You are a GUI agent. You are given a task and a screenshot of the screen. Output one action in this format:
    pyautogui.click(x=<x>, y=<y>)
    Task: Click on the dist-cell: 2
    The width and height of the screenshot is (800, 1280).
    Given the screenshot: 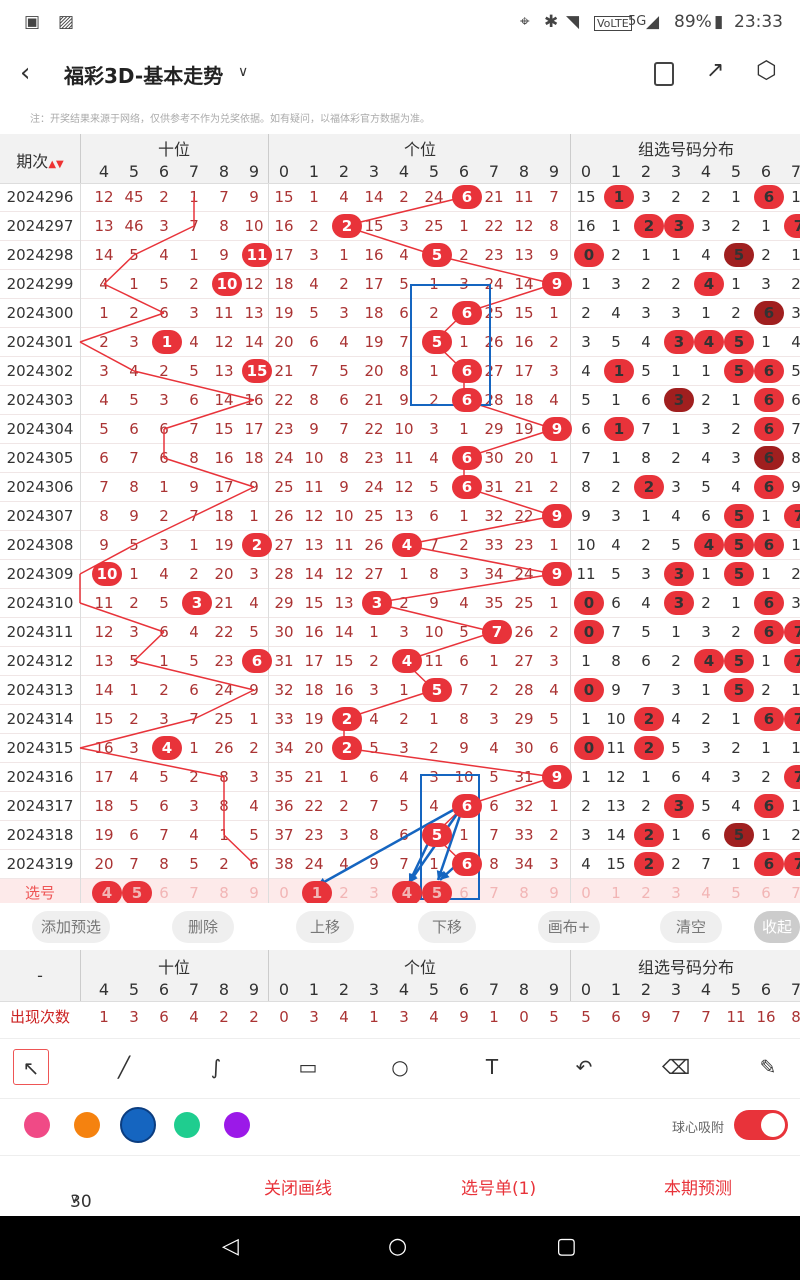 What is the action you would take?
    pyautogui.click(x=706, y=197)
    